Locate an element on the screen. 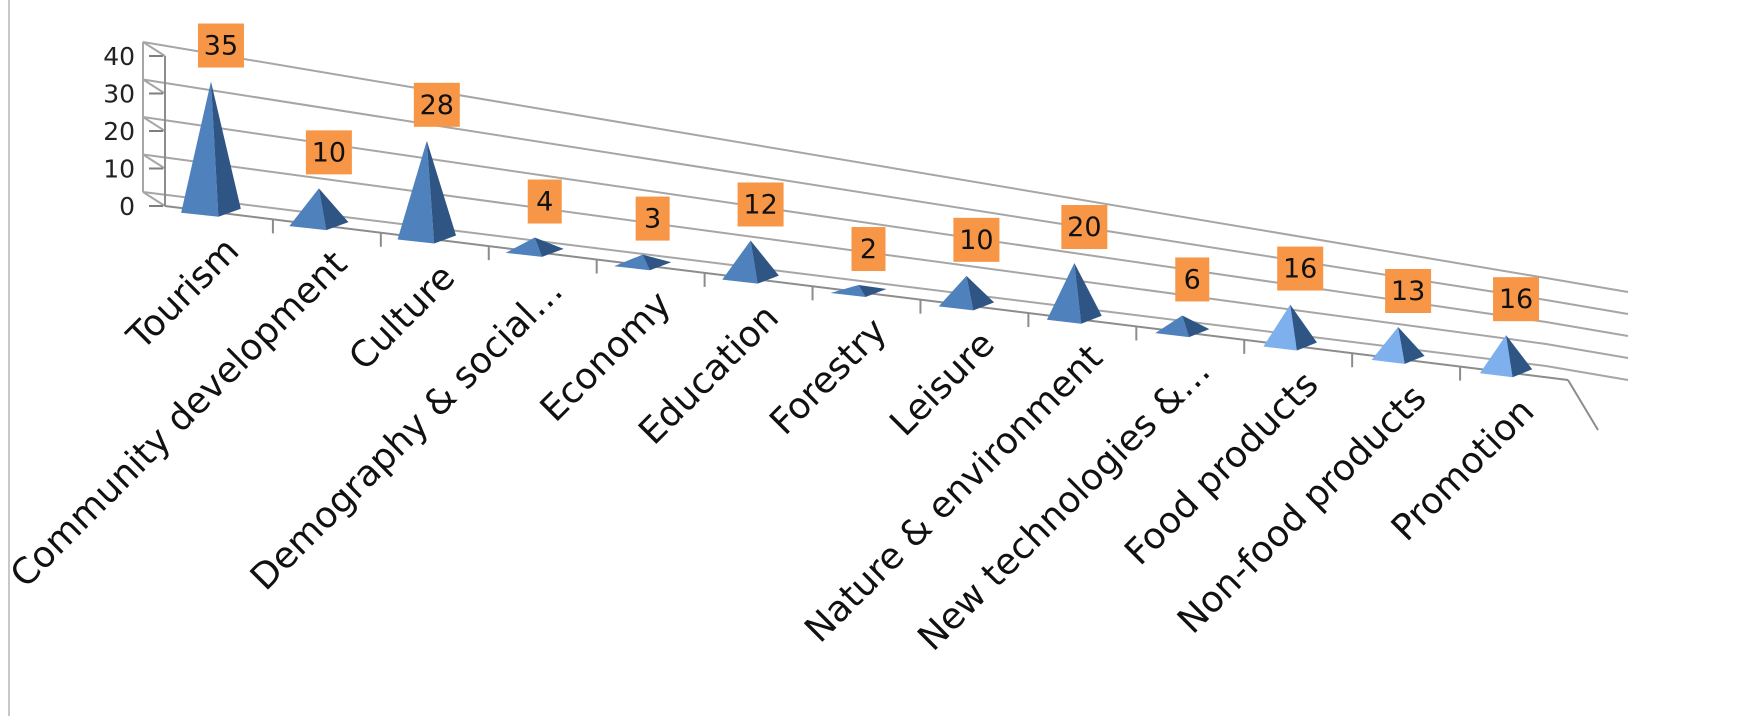 This screenshot has width=1757, height=716. data-label-text-10: 16 is located at coordinates (1300, 269).